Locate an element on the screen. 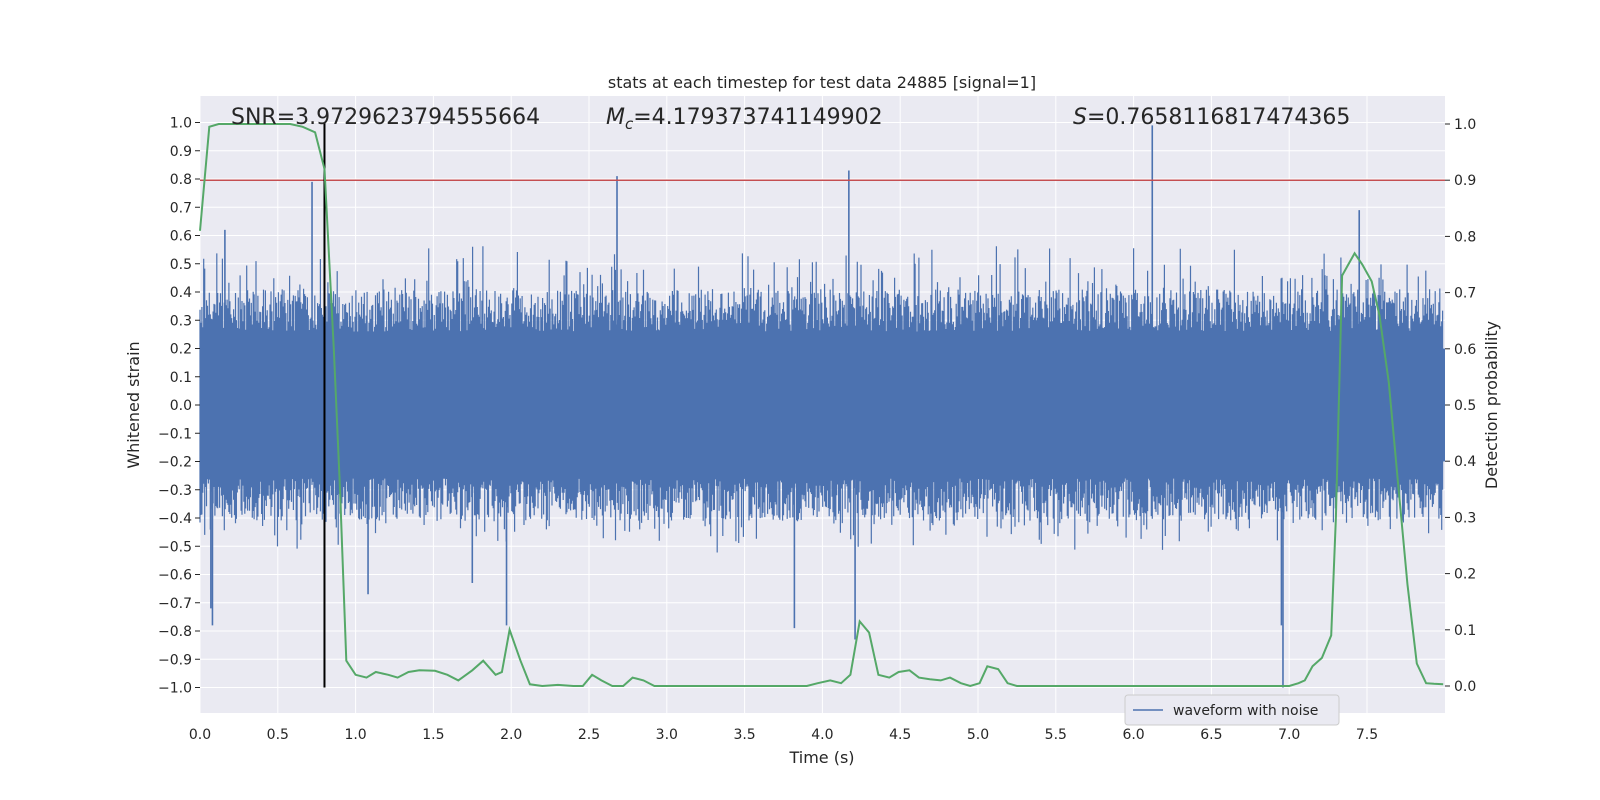  x-tick-label: 5.0 is located at coordinates (978, 735).